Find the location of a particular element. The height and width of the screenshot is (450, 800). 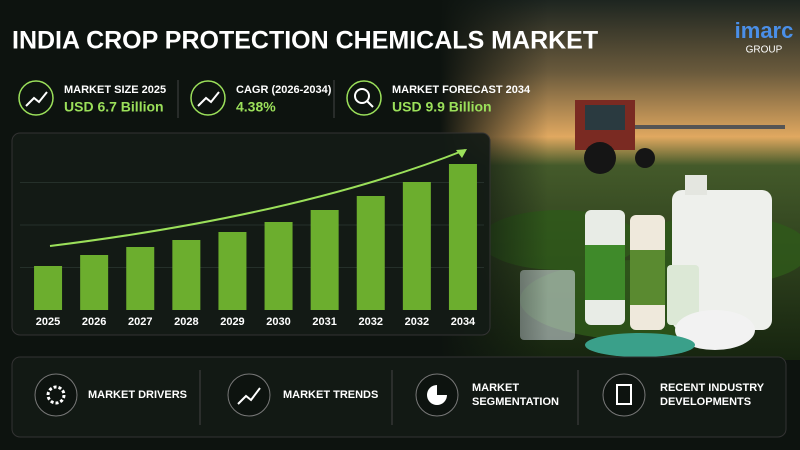

logo-sub: GROUP is located at coordinates (764, 50).